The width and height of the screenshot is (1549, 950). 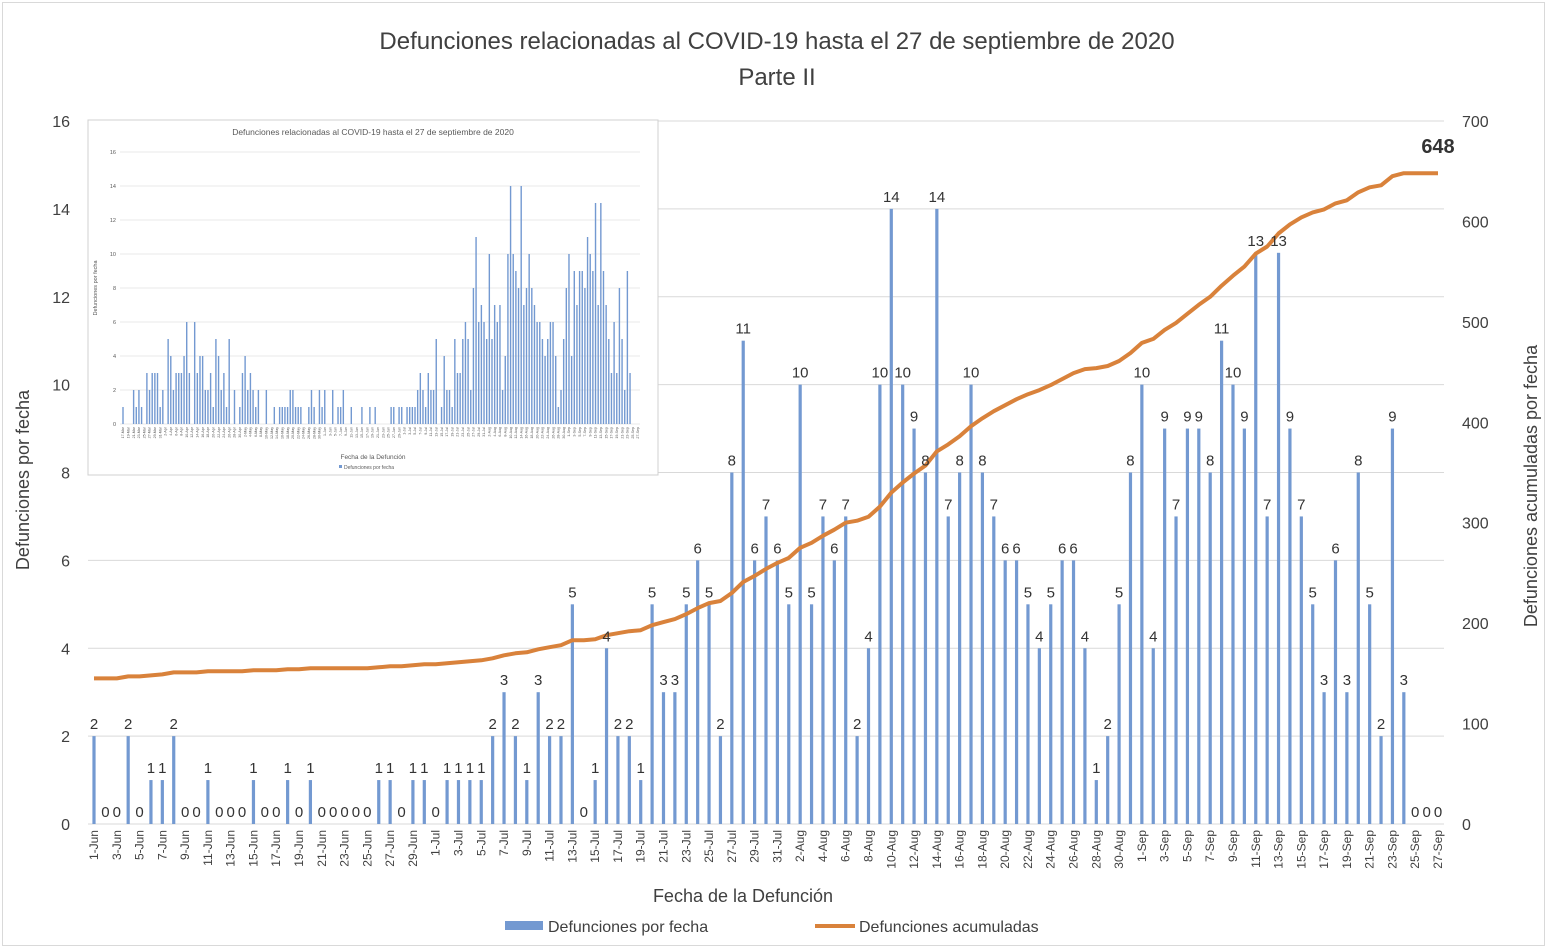 I want to click on inset-x-tick-label: 4-Aug, so click(x=495, y=432).